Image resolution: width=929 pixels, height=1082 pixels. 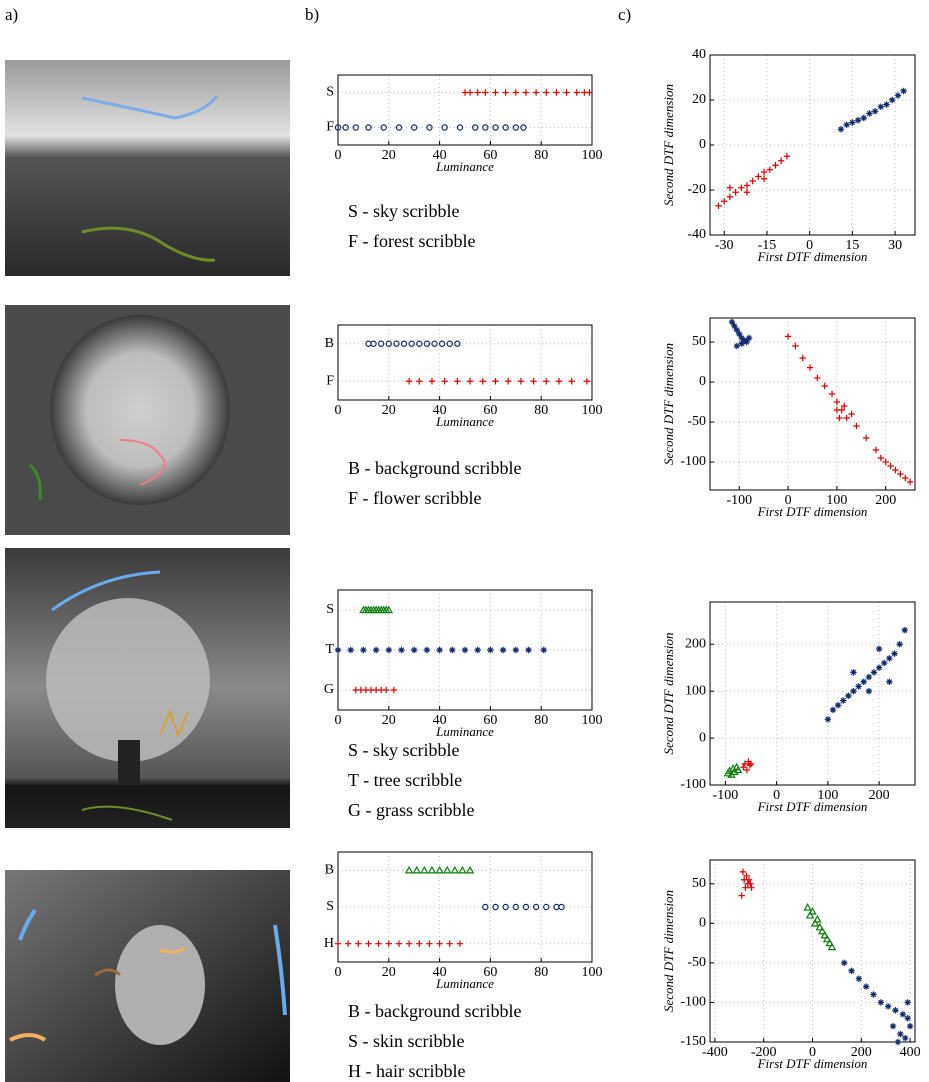 What do you see at coordinates (329, 870) in the screenshot?
I see `y-tick-label: B` at bounding box center [329, 870].